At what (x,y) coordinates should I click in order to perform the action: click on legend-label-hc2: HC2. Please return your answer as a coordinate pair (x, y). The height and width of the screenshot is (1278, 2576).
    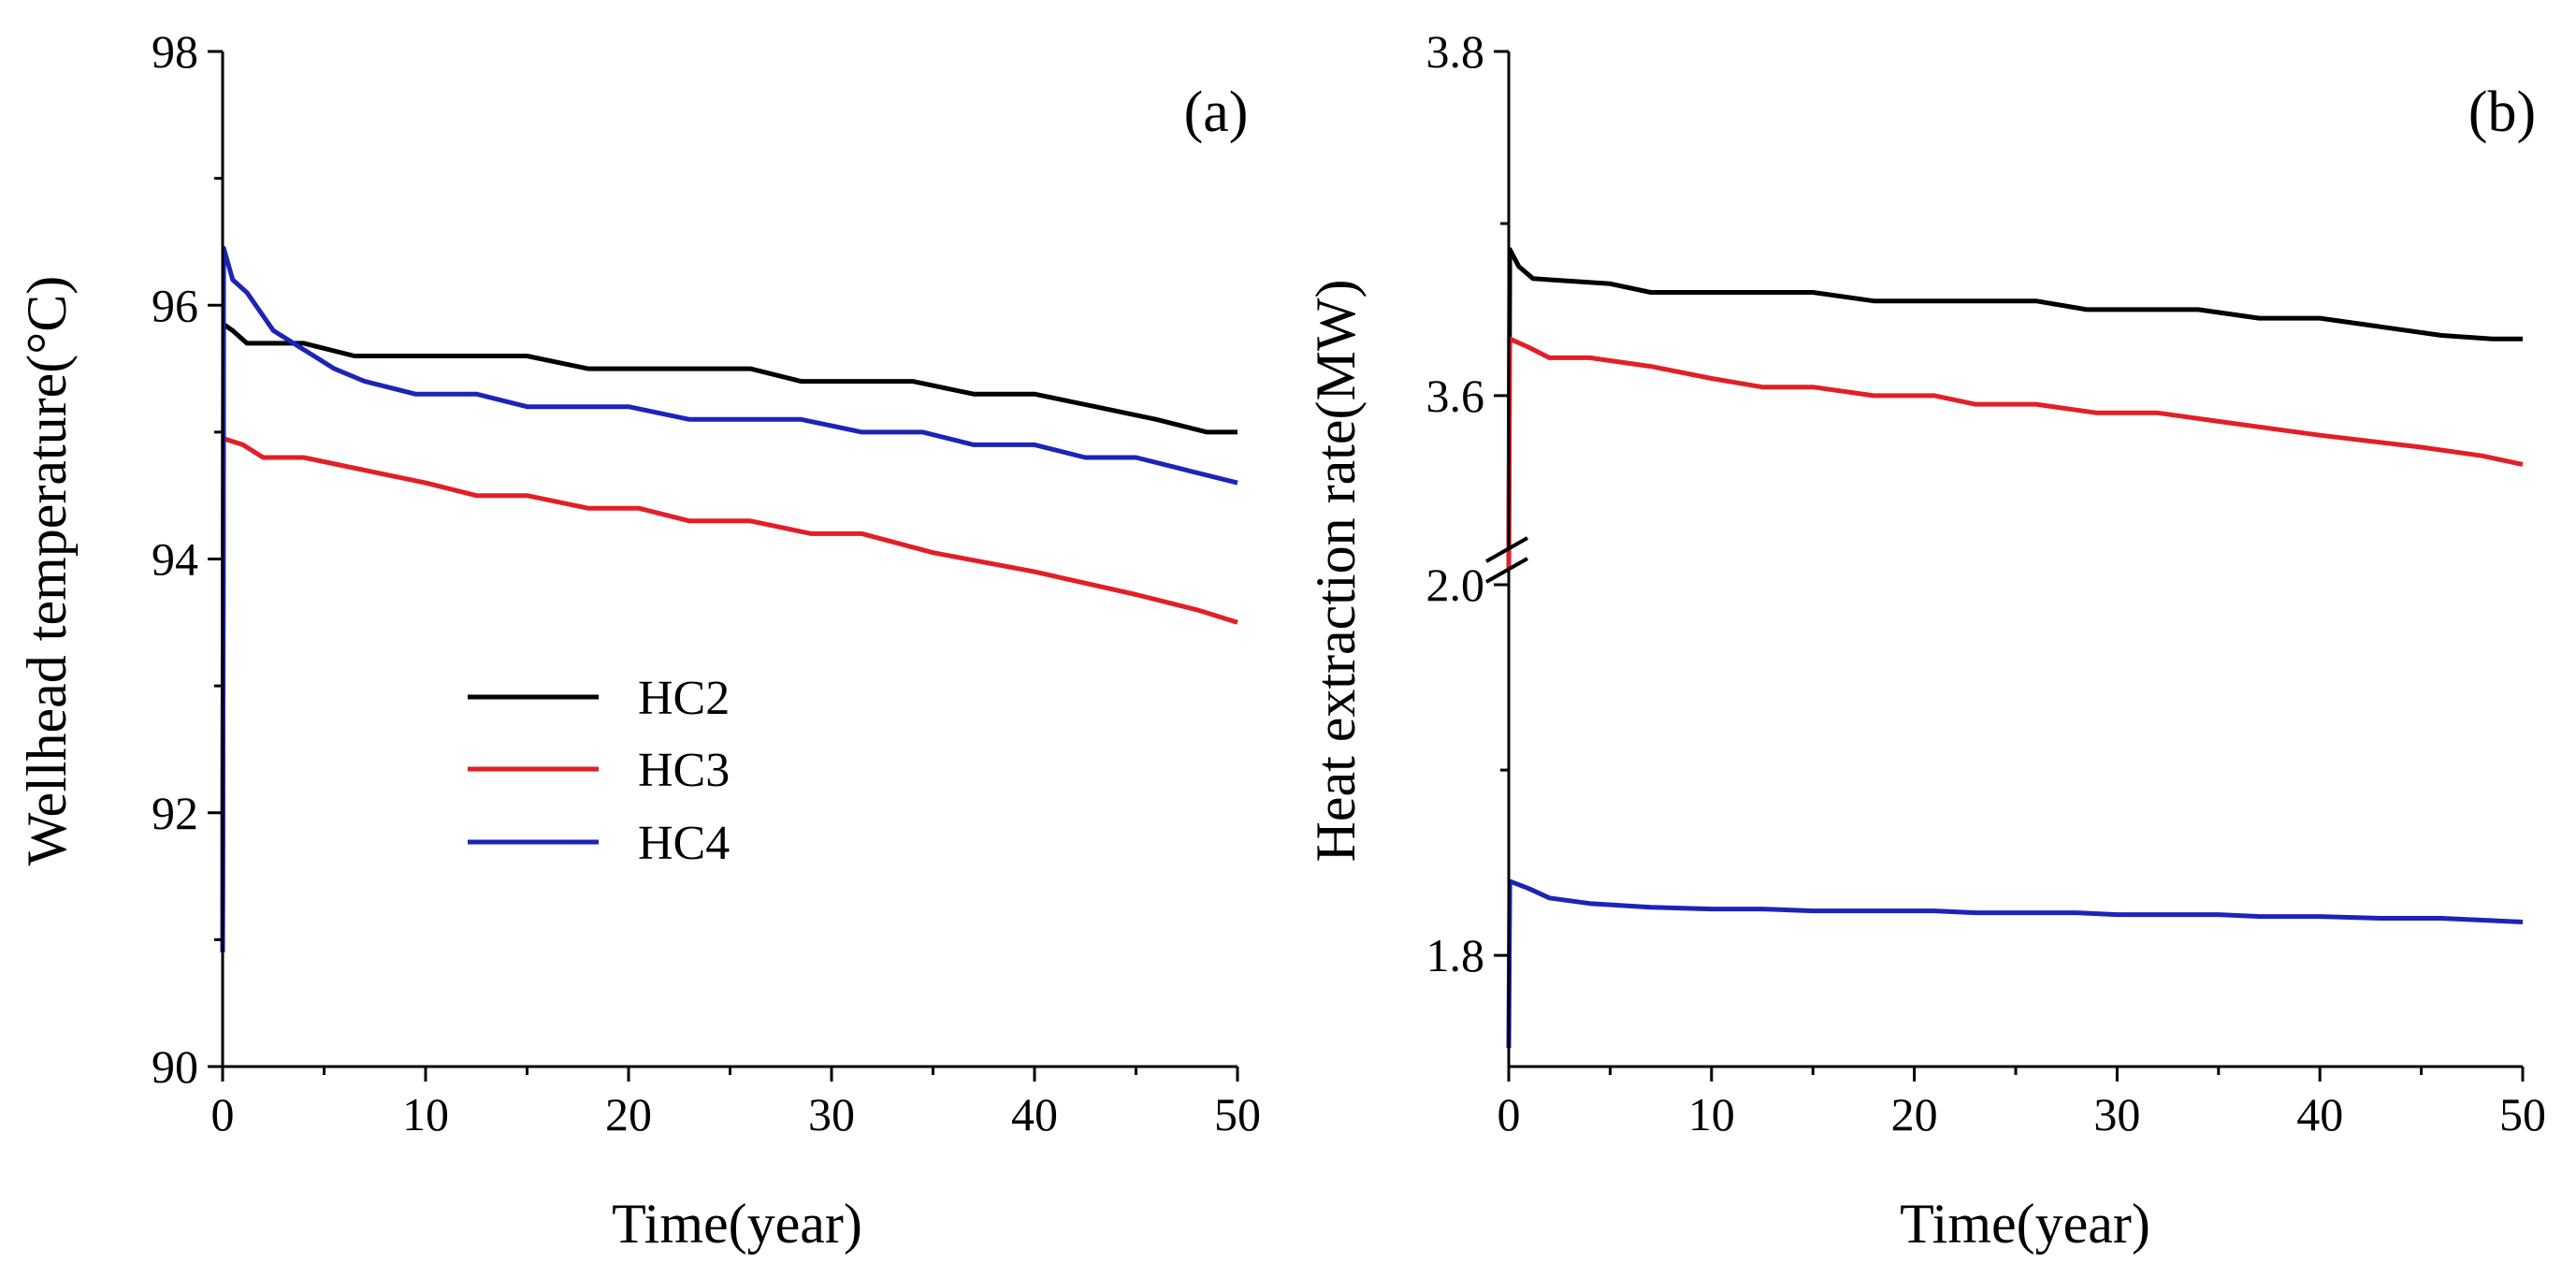
    Looking at the image, I should click on (684, 698).